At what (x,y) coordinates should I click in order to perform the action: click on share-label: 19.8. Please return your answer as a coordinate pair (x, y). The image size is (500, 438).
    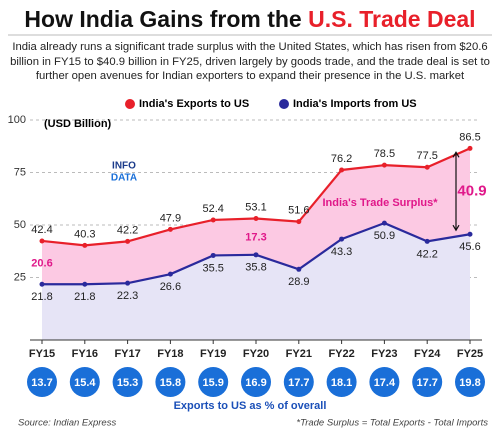
    Looking at the image, I should click on (469, 383).